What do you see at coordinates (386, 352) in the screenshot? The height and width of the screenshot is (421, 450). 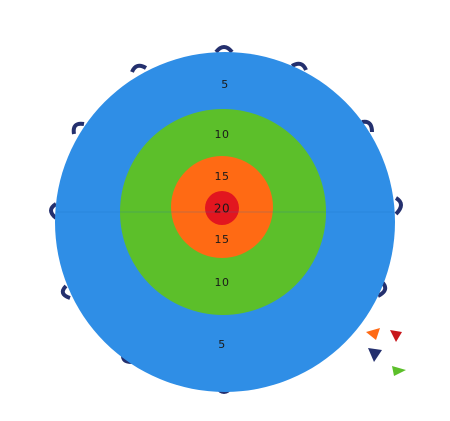 I see `beanbags` at bounding box center [386, 352].